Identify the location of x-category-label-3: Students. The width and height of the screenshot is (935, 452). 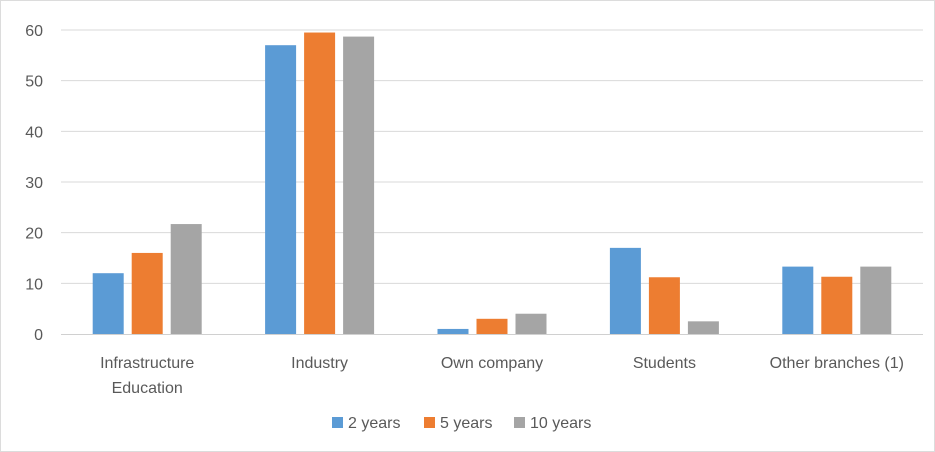
(664, 363).